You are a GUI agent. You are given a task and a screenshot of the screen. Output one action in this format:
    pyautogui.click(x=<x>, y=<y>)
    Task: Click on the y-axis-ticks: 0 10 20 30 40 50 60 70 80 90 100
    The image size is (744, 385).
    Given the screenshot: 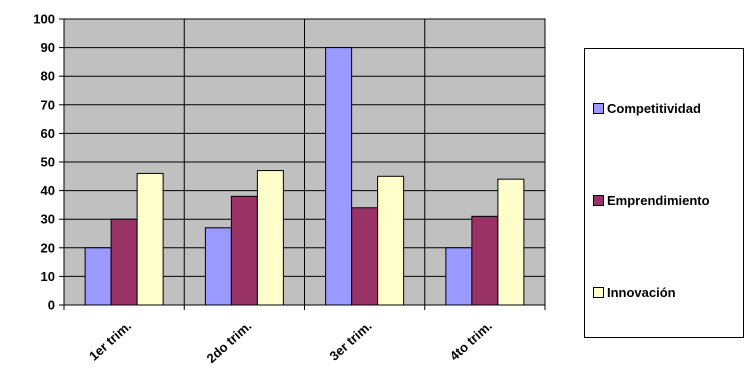 What is the action you would take?
    pyautogui.click(x=44, y=162)
    